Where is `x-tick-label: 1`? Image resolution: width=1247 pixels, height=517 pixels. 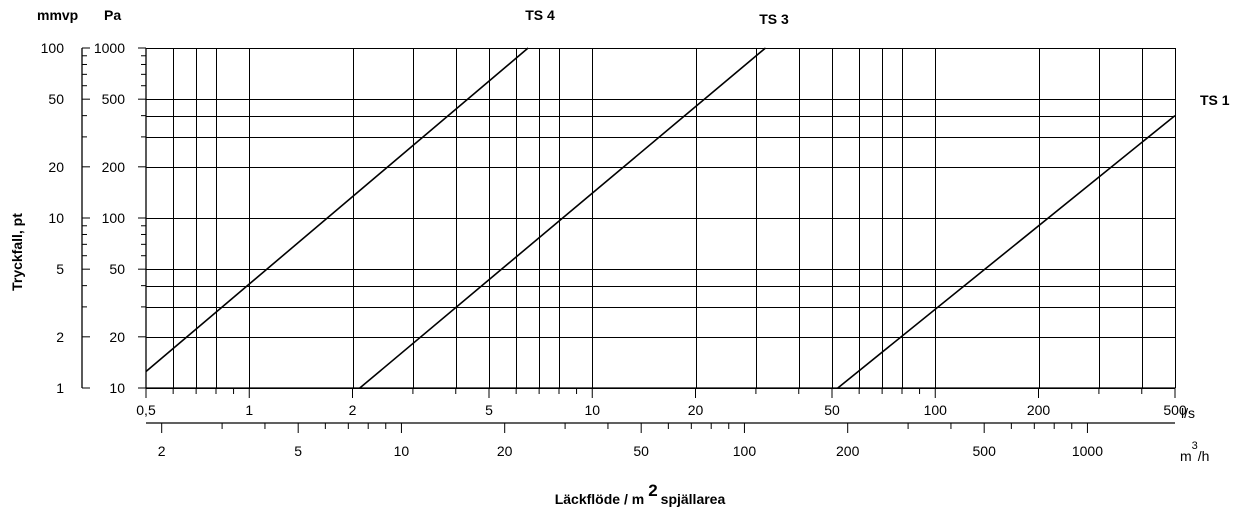 x-tick-label: 1 is located at coordinates (249, 410).